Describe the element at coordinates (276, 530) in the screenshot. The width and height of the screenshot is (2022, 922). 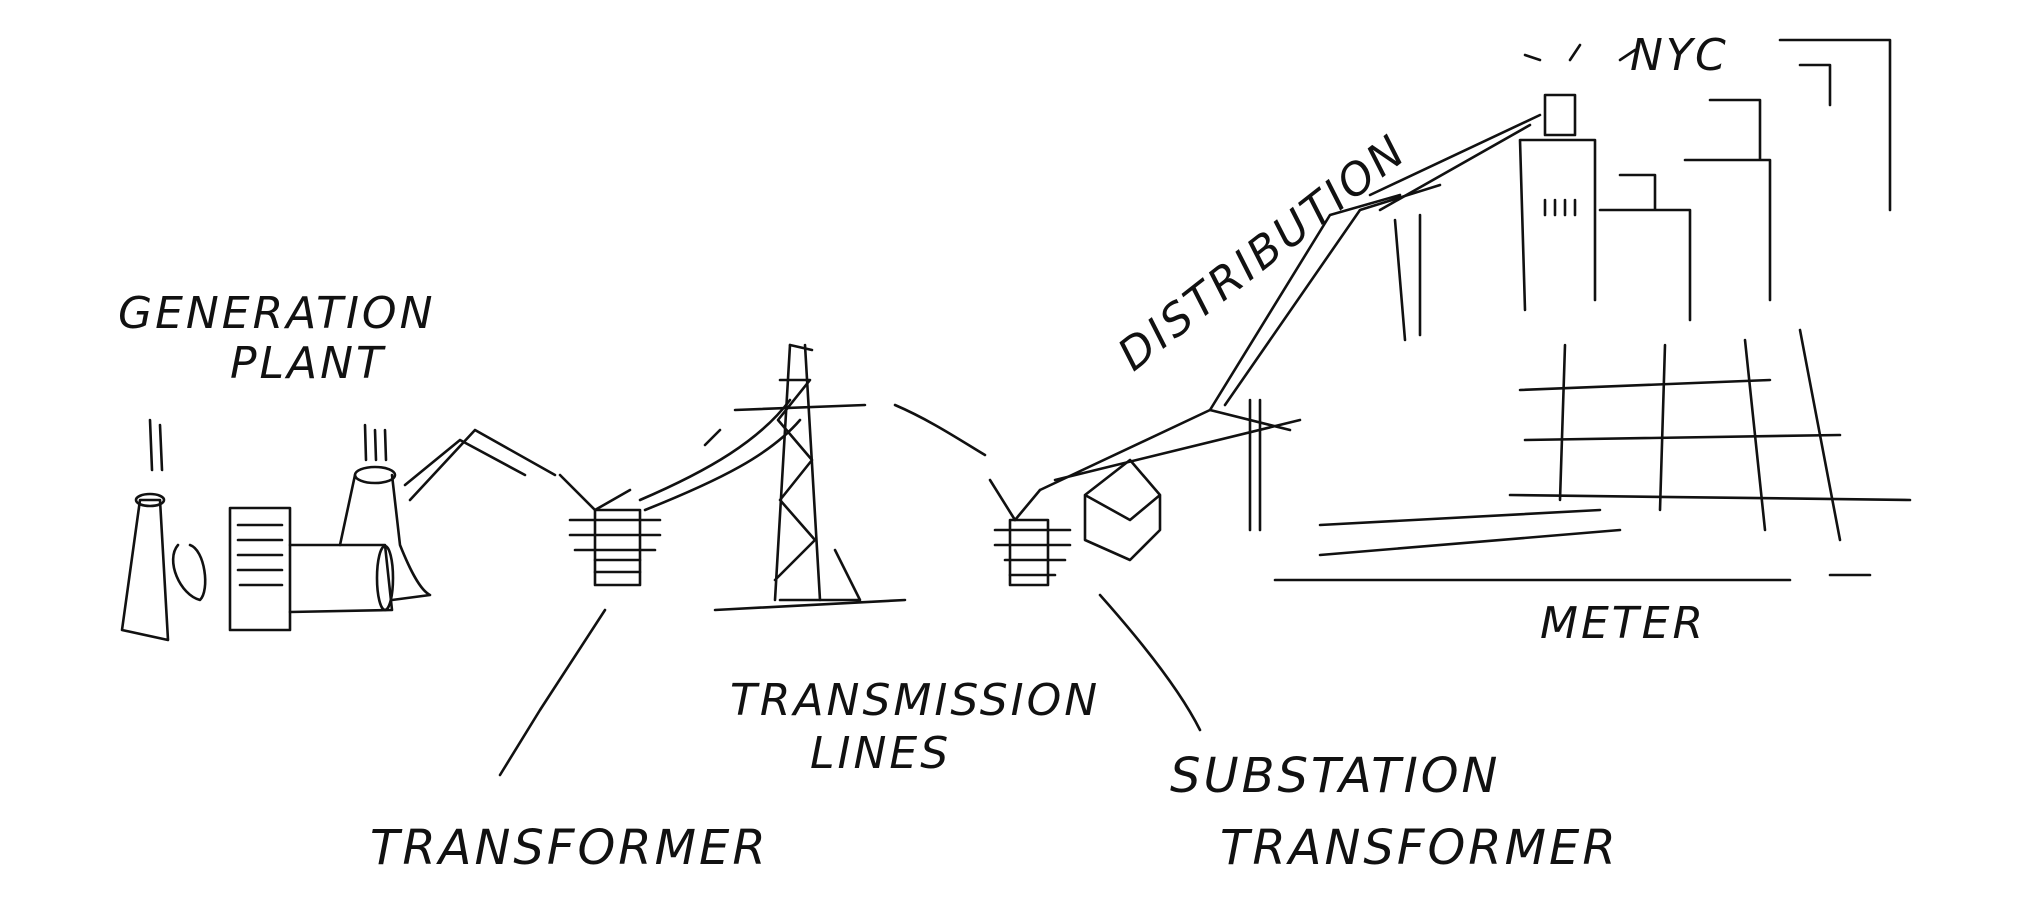
I see `generation-plant` at that location.